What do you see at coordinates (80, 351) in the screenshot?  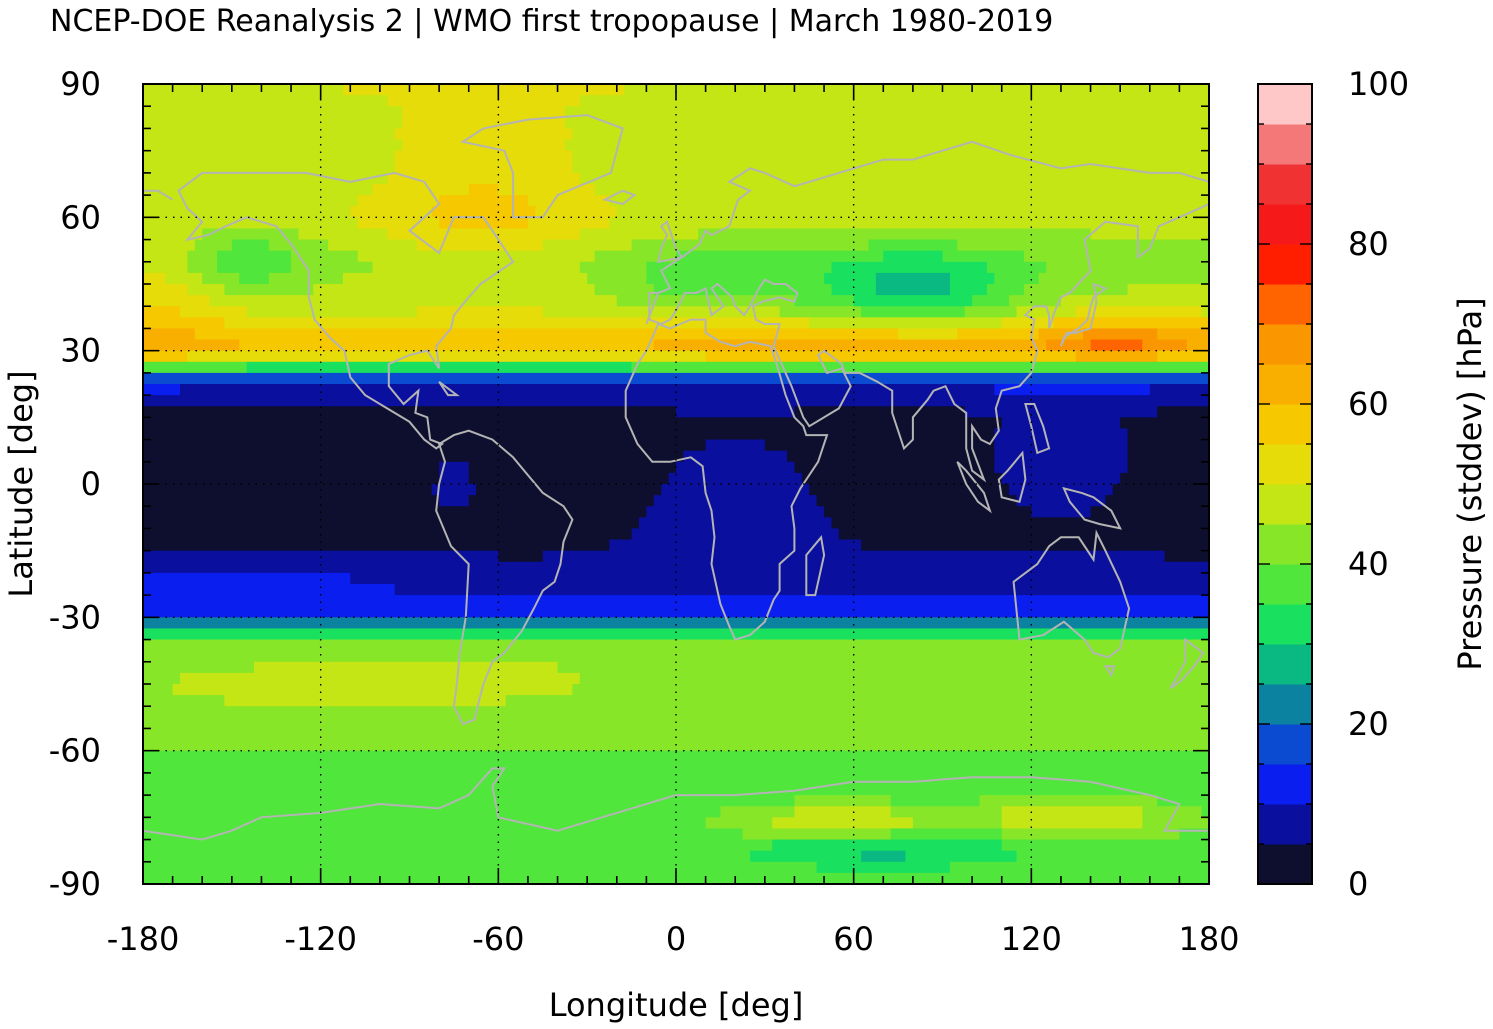 I see `y-tick-label: 30` at bounding box center [80, 351].